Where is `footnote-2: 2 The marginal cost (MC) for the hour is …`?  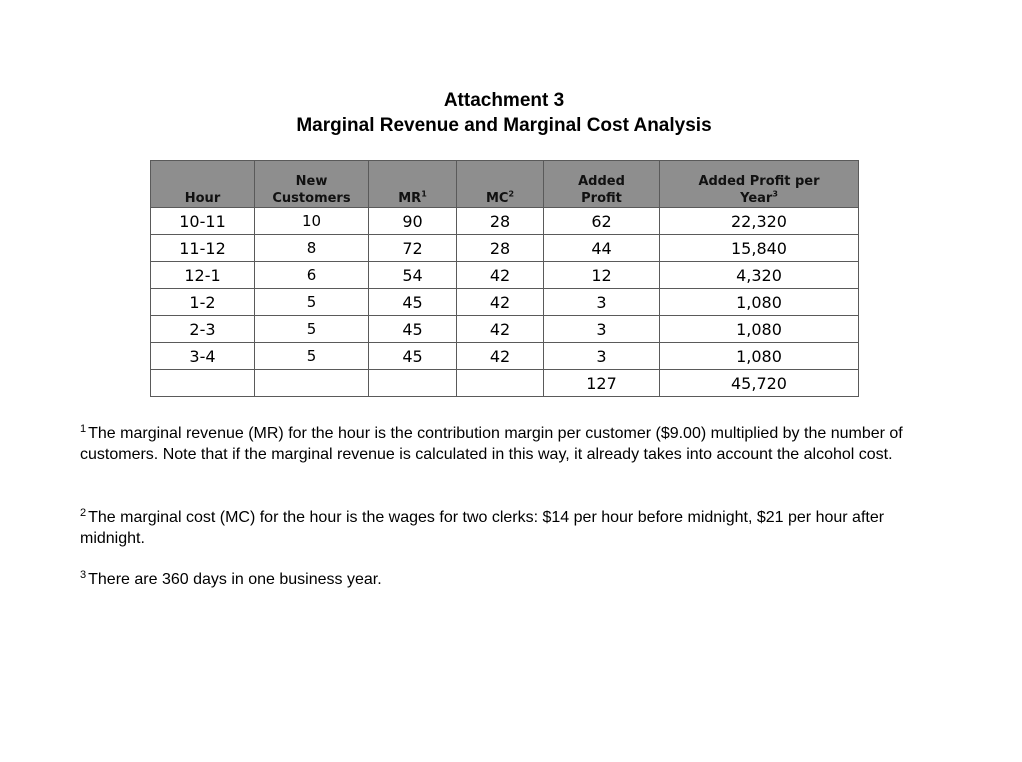
footnote-2: 2 The marginal cost (MC) for the hour is … is located at coordinates (515, 528).